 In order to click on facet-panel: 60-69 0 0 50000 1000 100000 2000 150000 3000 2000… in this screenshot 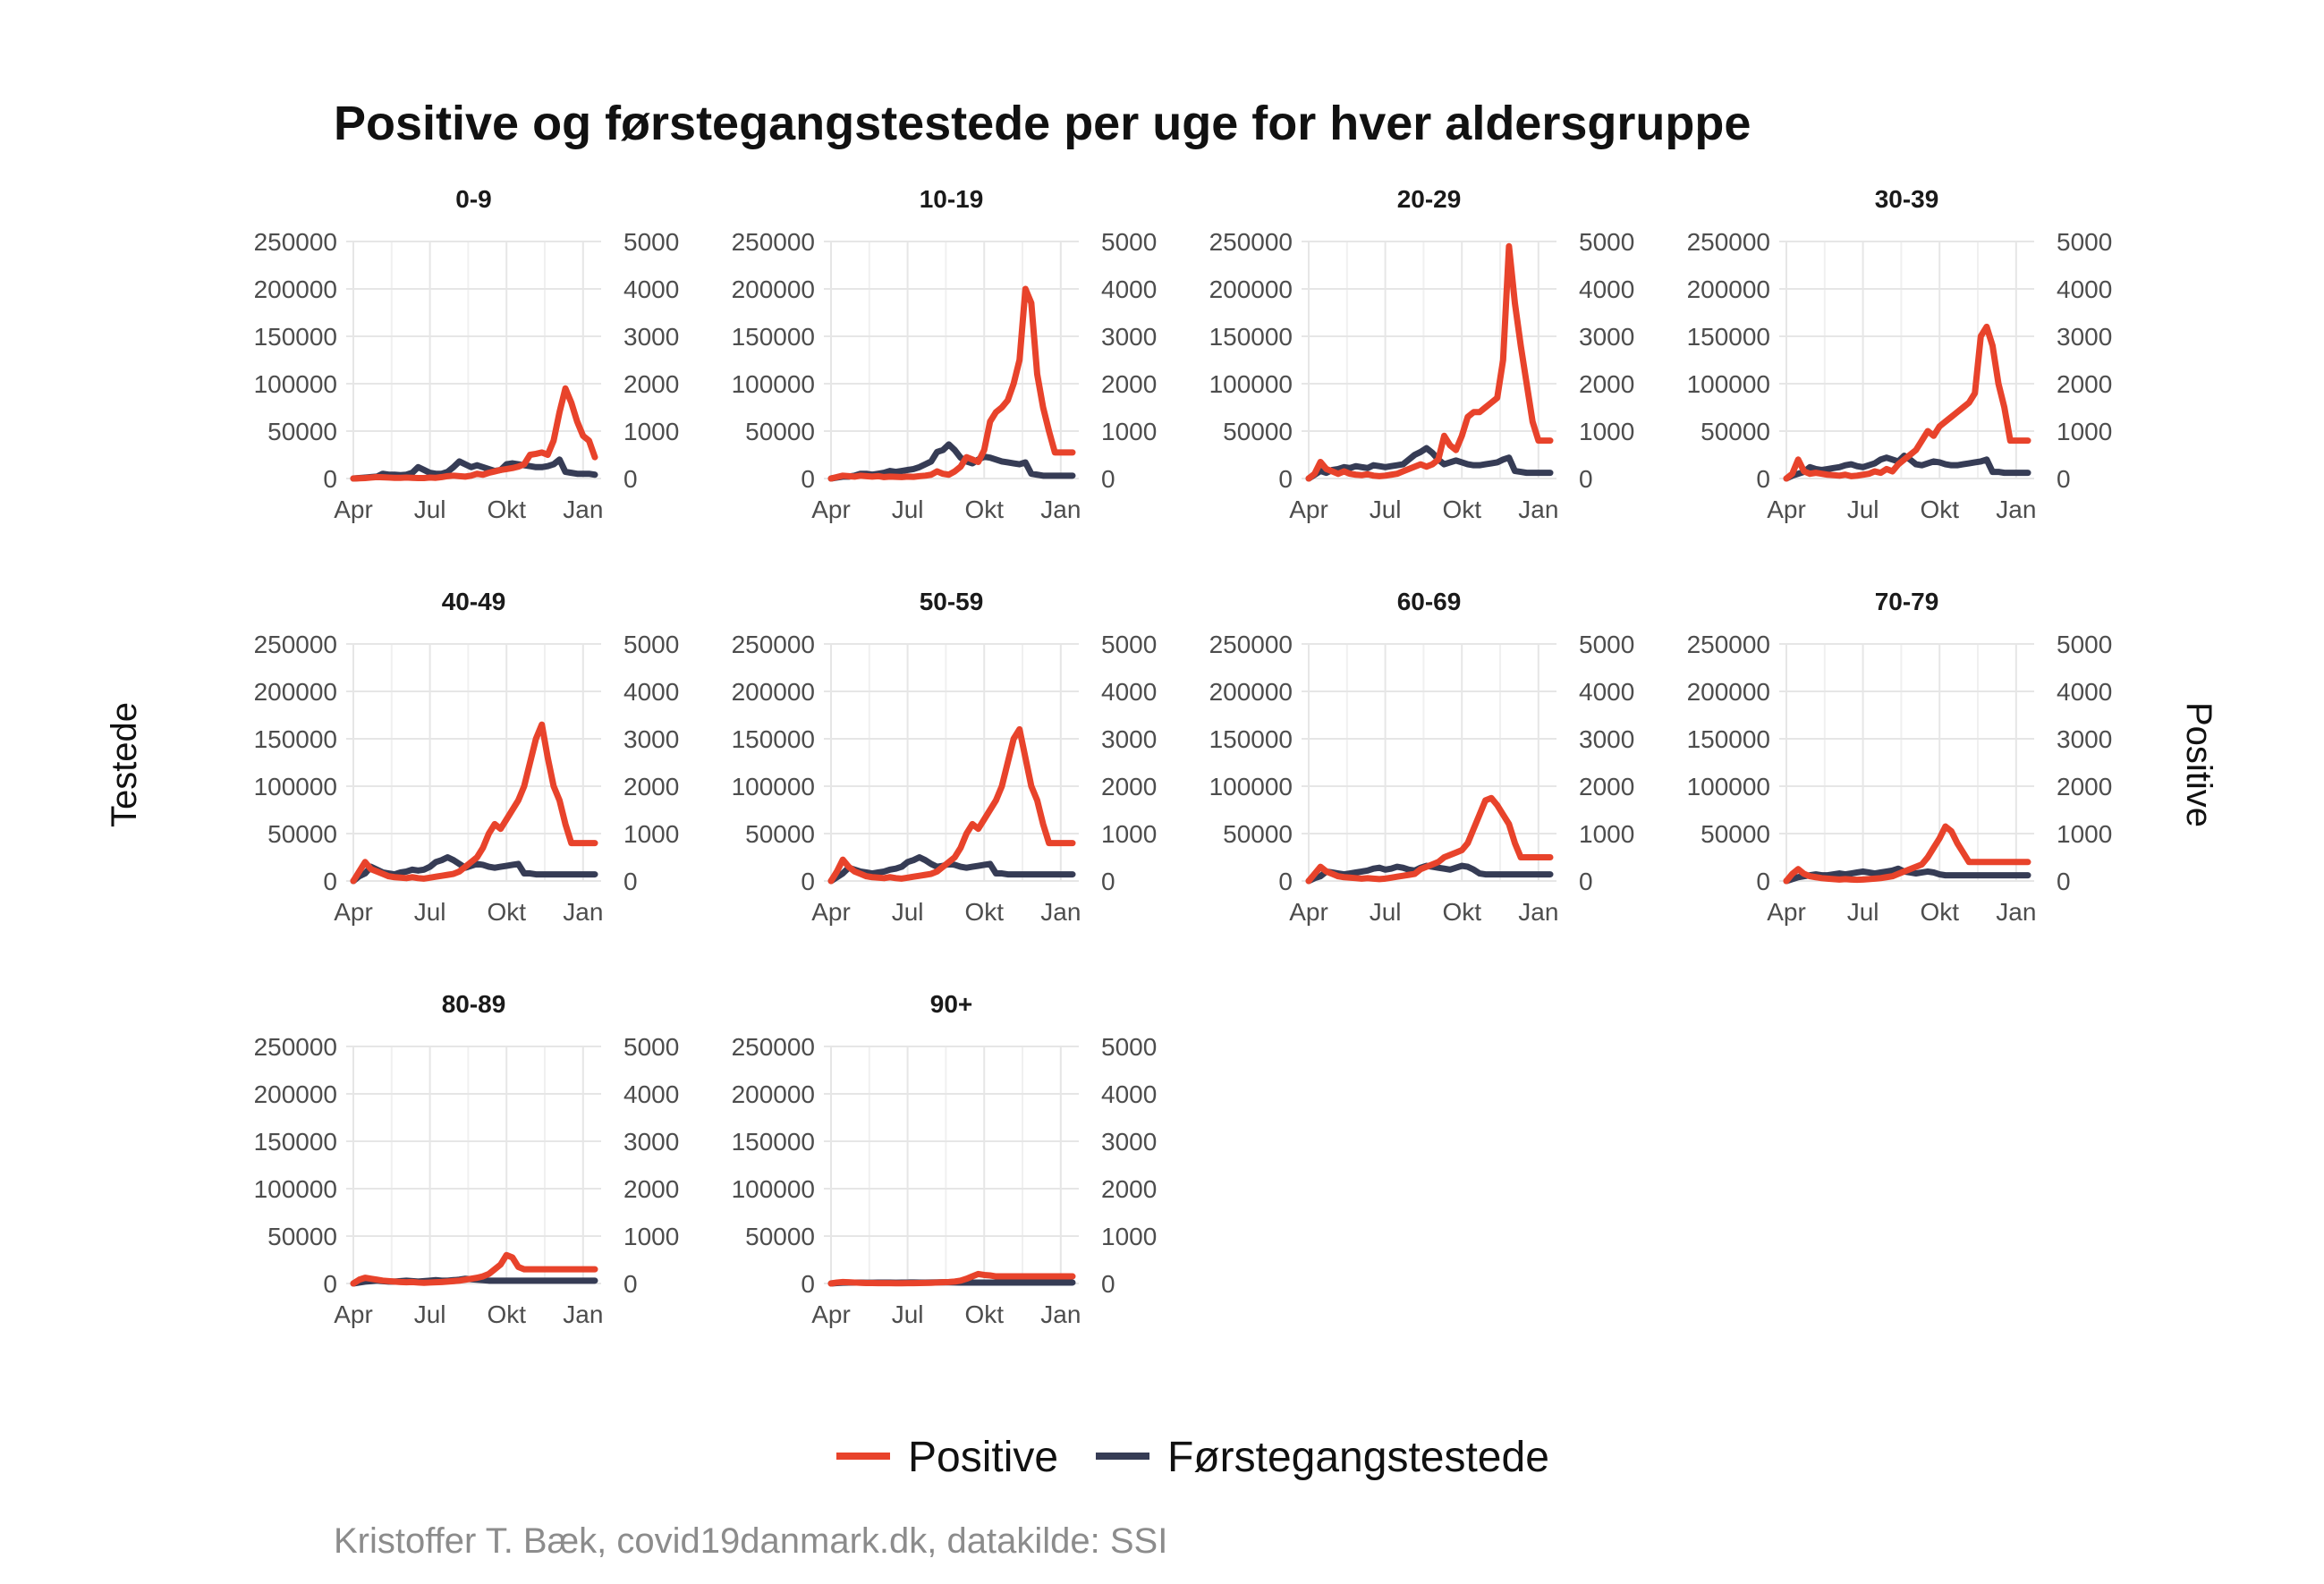, I will do `click(1422, 757)`.